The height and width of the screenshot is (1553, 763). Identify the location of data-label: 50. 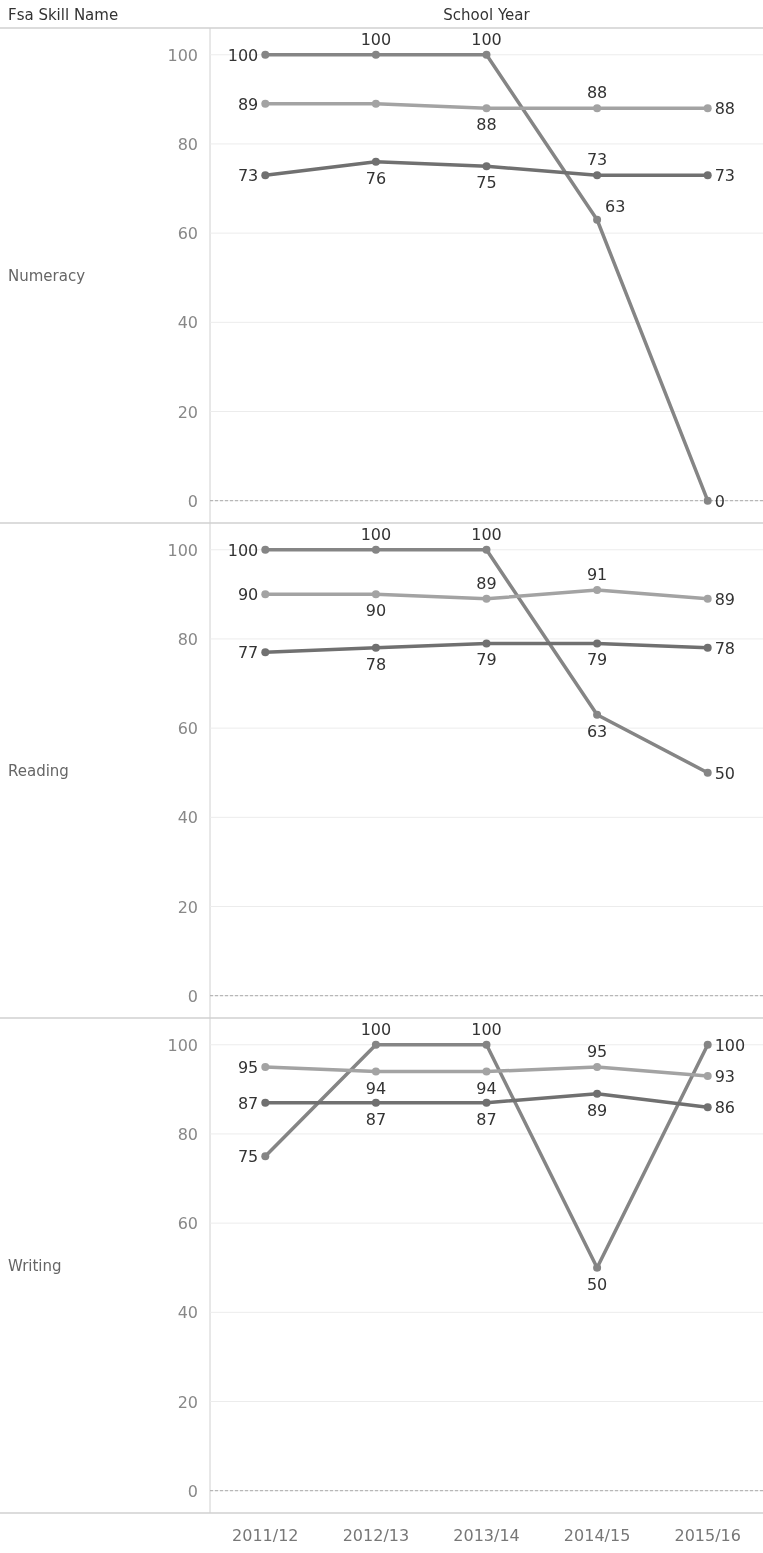
(725, 773).